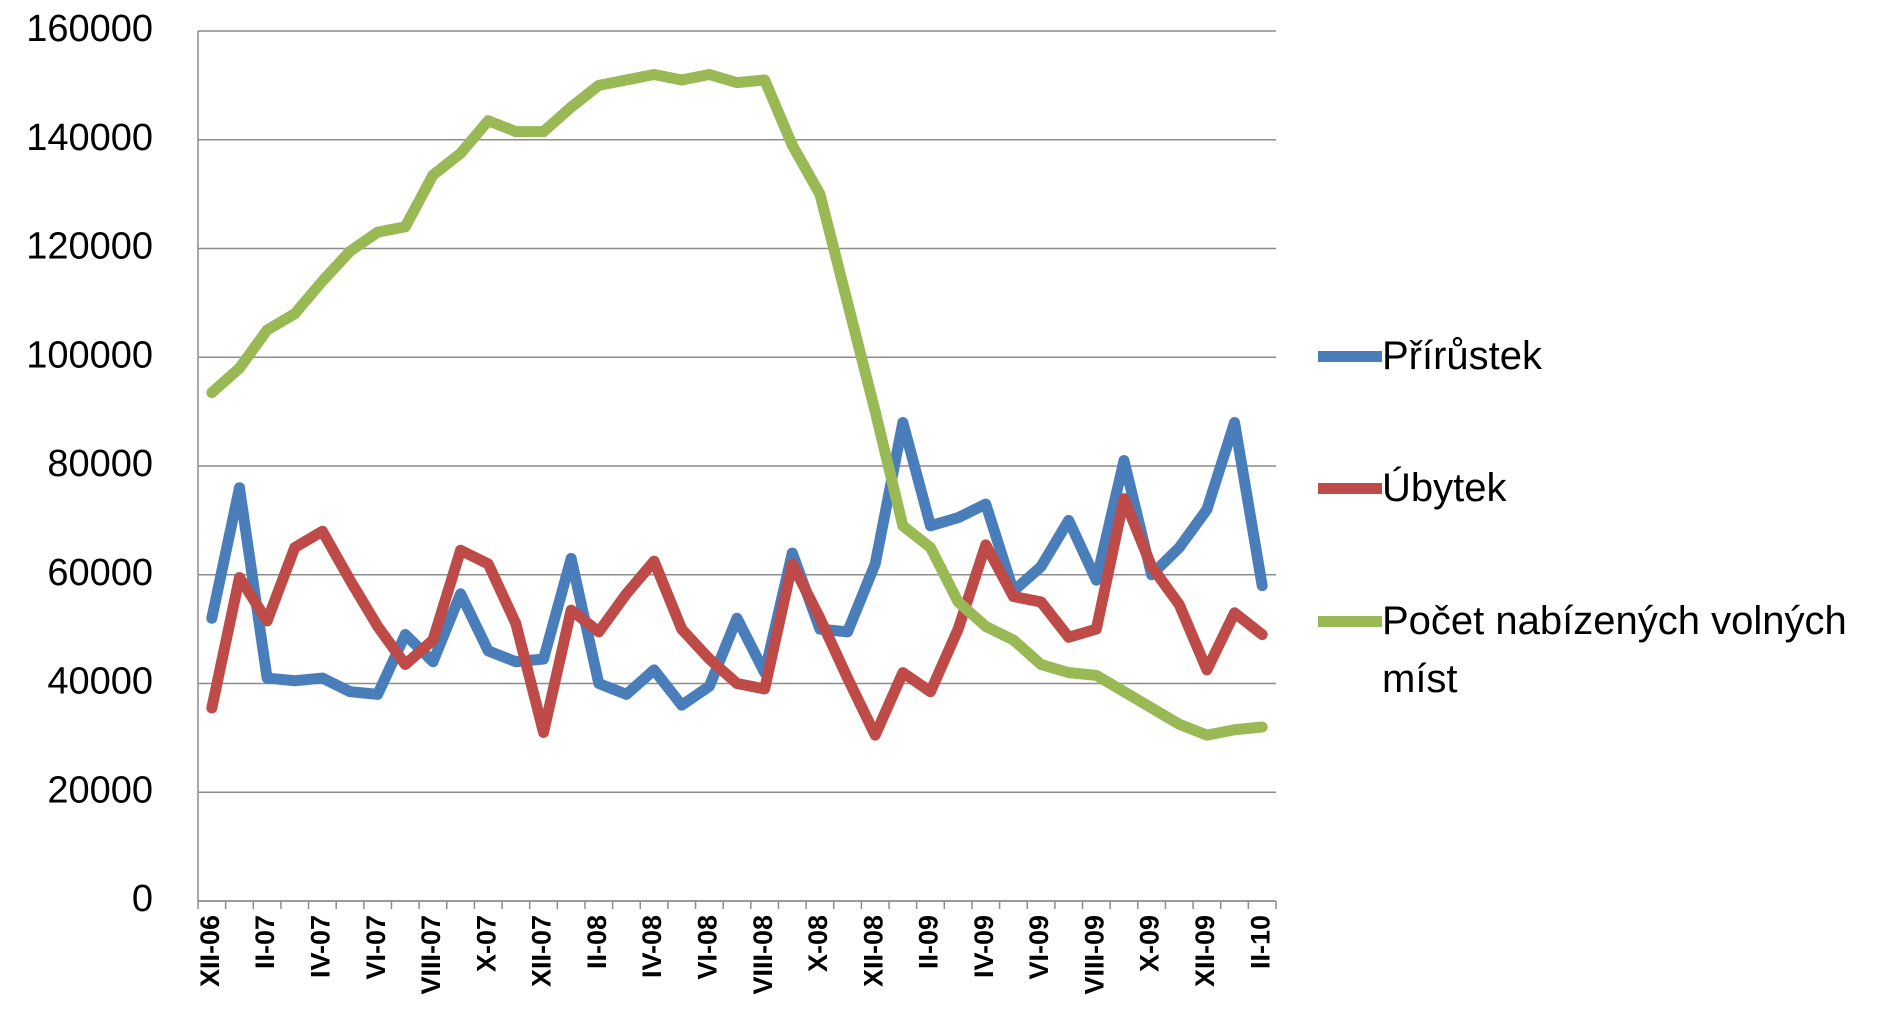 This screenshot has width=1878, height=1014. What do you see at coordinates (737, 617) in the screenshot?
I see `series-line` at bounding box center [737, 617].